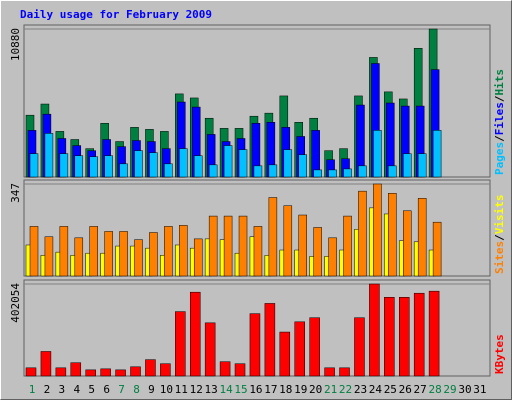 Image resolution: width=512 pixels, height=400 pixels. What do you see at coordinates (449, 389) in the screenshot?
I see `x-tick-label: 29` at bounding box center [449, 389].